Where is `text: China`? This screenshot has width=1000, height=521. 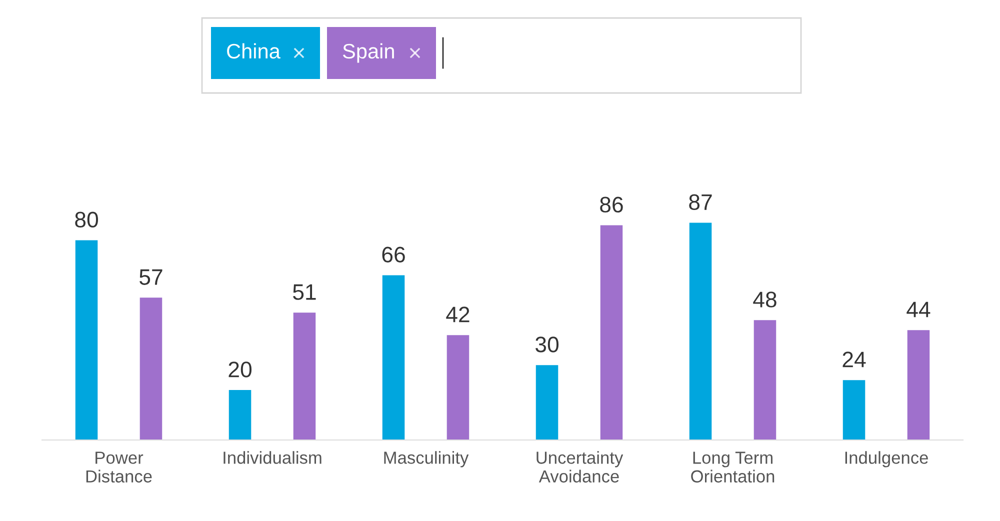
text: China is located at coordinates (253, 51).